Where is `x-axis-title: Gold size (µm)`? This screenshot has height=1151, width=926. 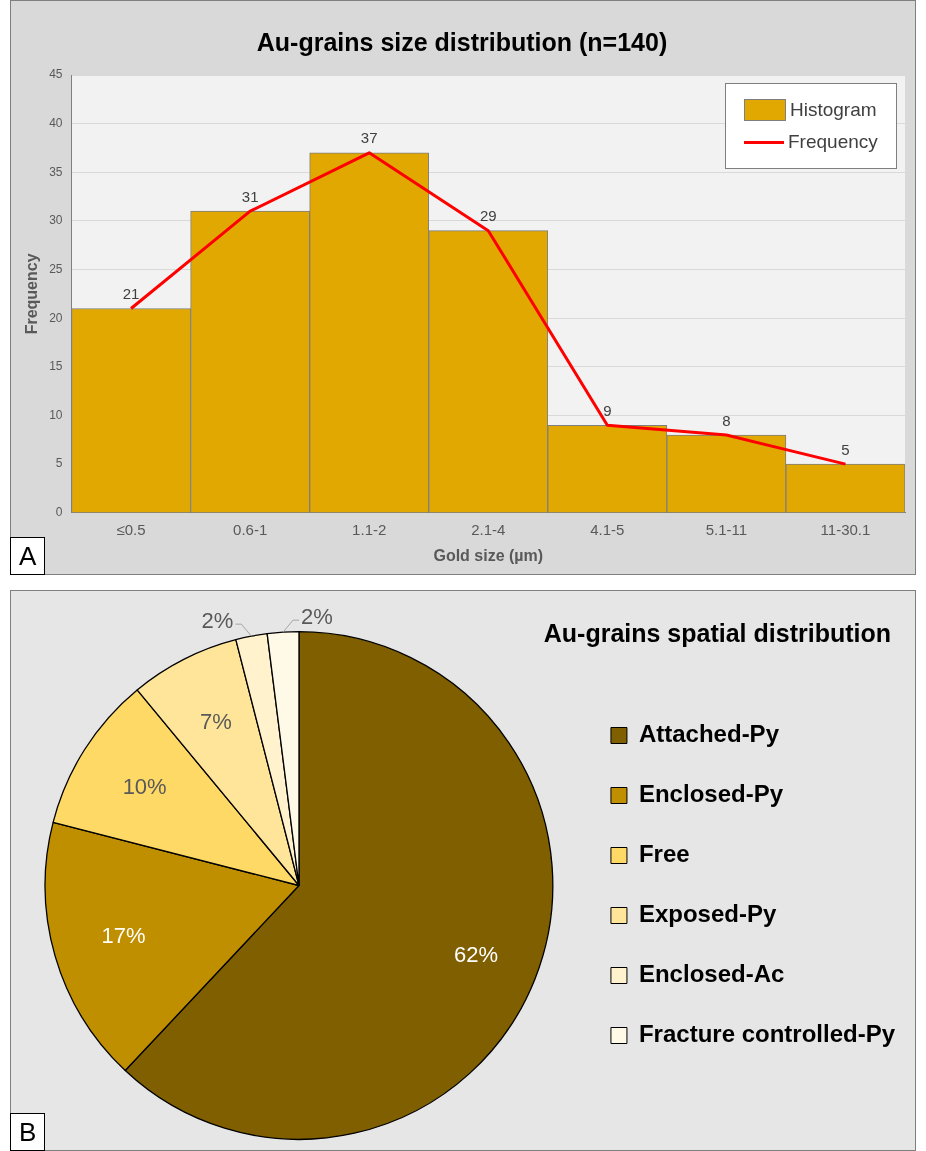
x-axis-title: Gold size (µm) is located at coordinates (488, 555).